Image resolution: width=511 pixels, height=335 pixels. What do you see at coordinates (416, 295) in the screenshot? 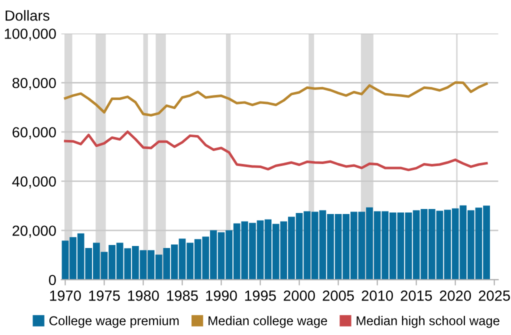
I see `x-tick-label: 2015` at bounding box center [416, 295].